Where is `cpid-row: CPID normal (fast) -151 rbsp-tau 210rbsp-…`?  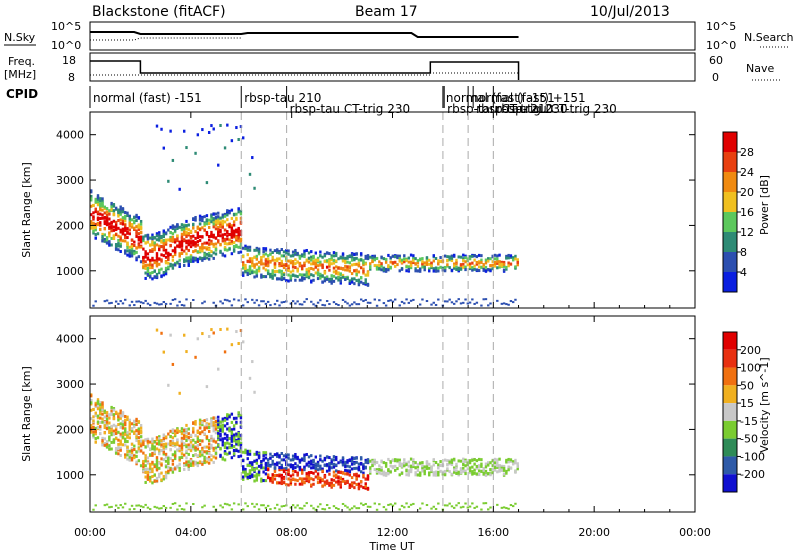 cpid-row: CPID normal (fast) -151 rbsp-tau 210rbsp-… is located at coordinates (311, 101).